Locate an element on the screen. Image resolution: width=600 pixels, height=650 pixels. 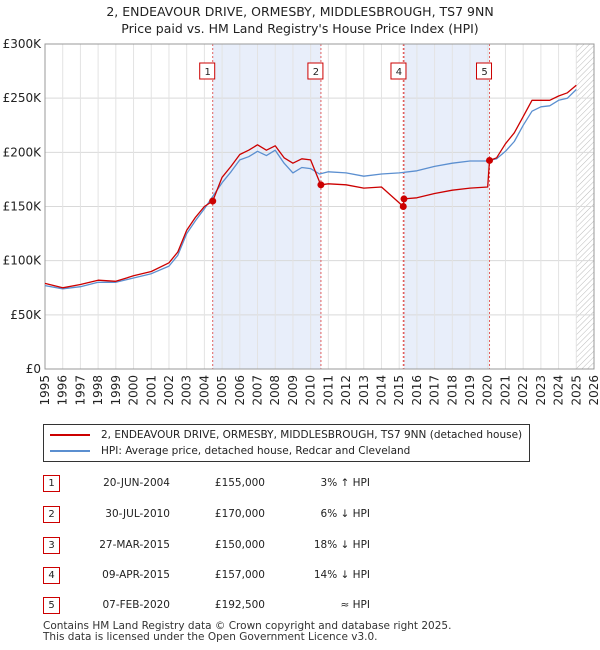
x-tick-label: 2007 is located at coordinates (258, 390).